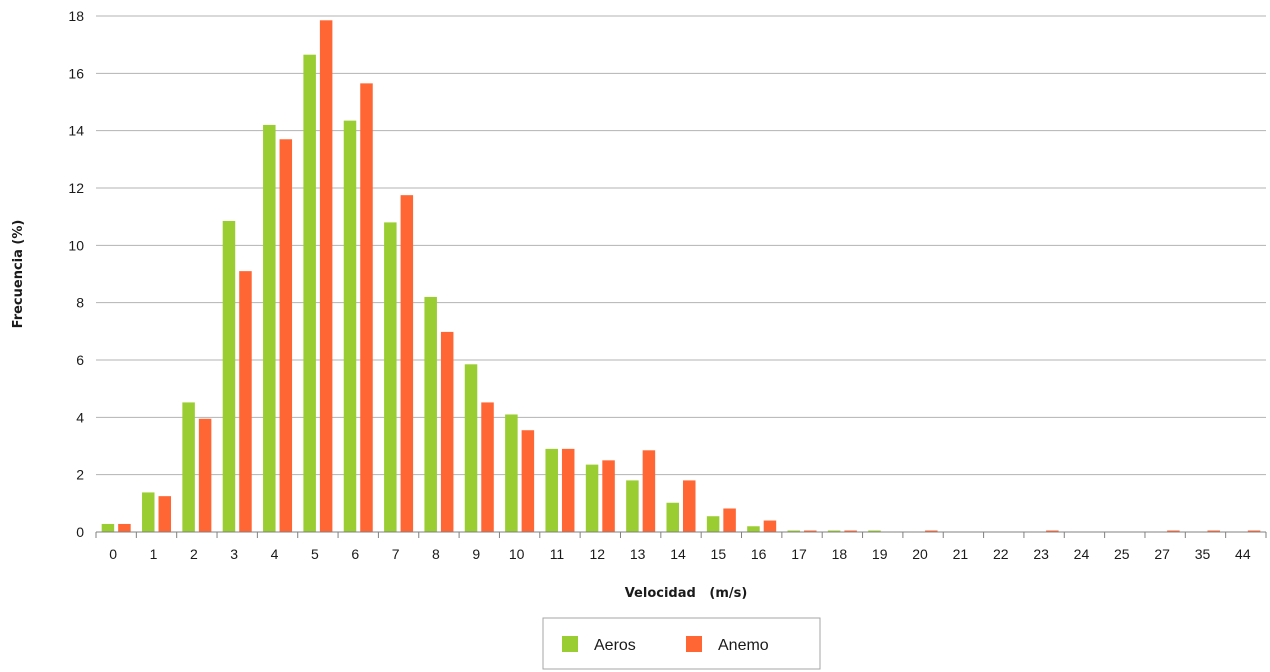 Image resolution: width=1270 pixels, height=672 pixels. What do you see at coordinates (76, 131) in the screenshot?
I see `y-tick-label: 14` at bounding box center [76, 131].